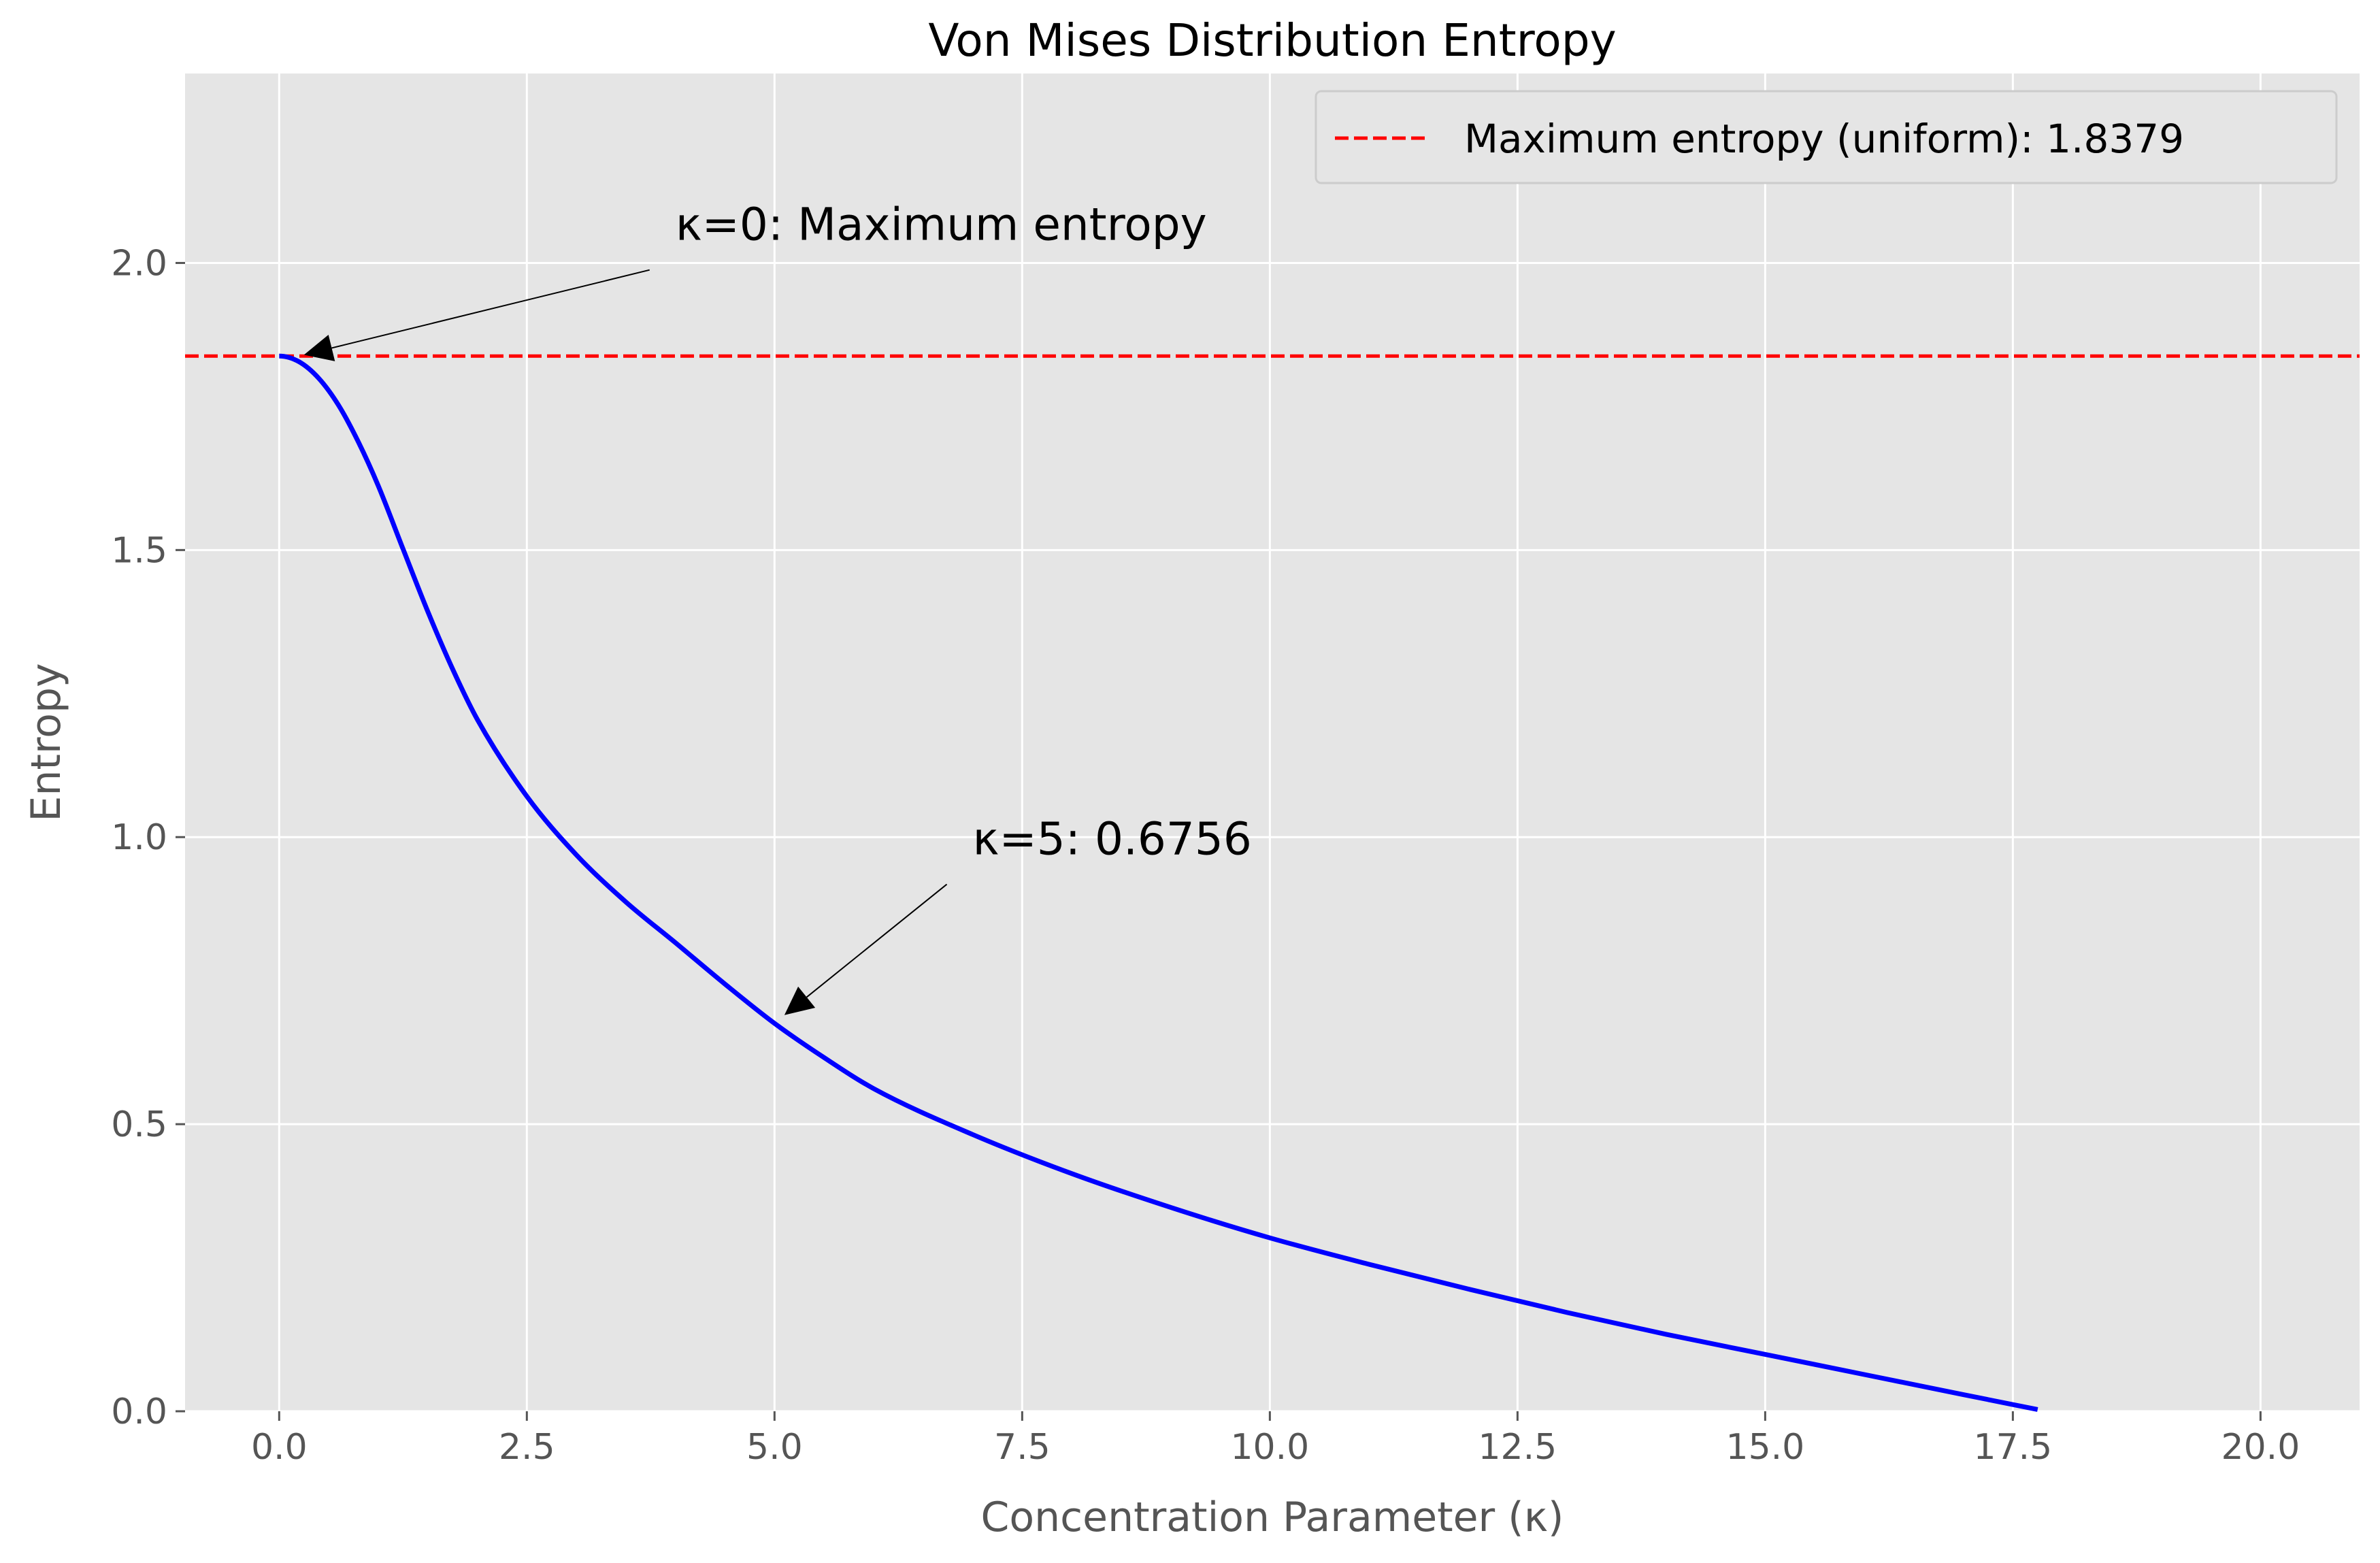 The height and width of the screenshot is (1563, 2380). Describe the element at coordinates (1764, 1447) in the screenshot. I see `x-tick-label: 15.0` at that location.